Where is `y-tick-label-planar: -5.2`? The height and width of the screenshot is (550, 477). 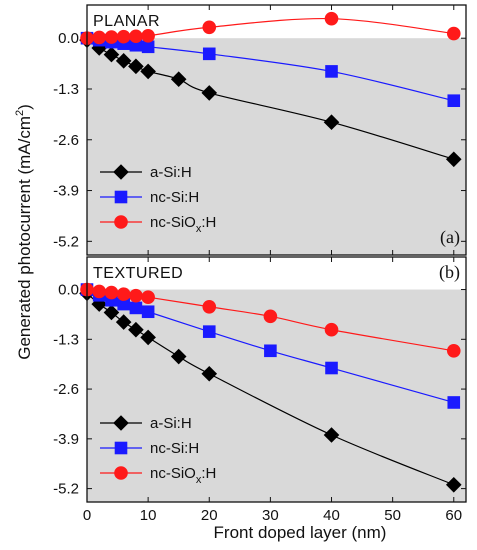
y-tick-label-planar: -5.2 is located at coordinates (66, 241).